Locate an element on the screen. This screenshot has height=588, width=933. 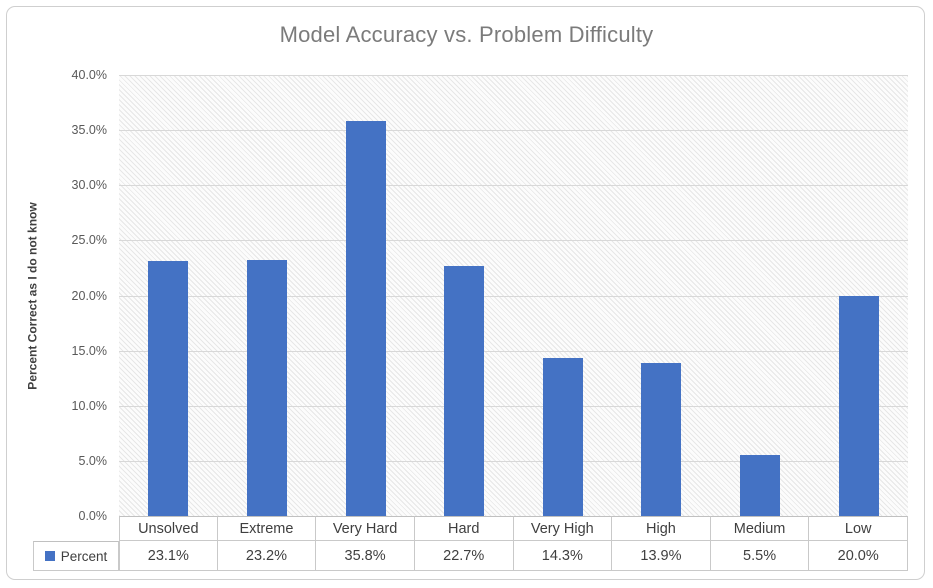
column-header-very-hard: Very Hard is located at coordinates (365, 528).